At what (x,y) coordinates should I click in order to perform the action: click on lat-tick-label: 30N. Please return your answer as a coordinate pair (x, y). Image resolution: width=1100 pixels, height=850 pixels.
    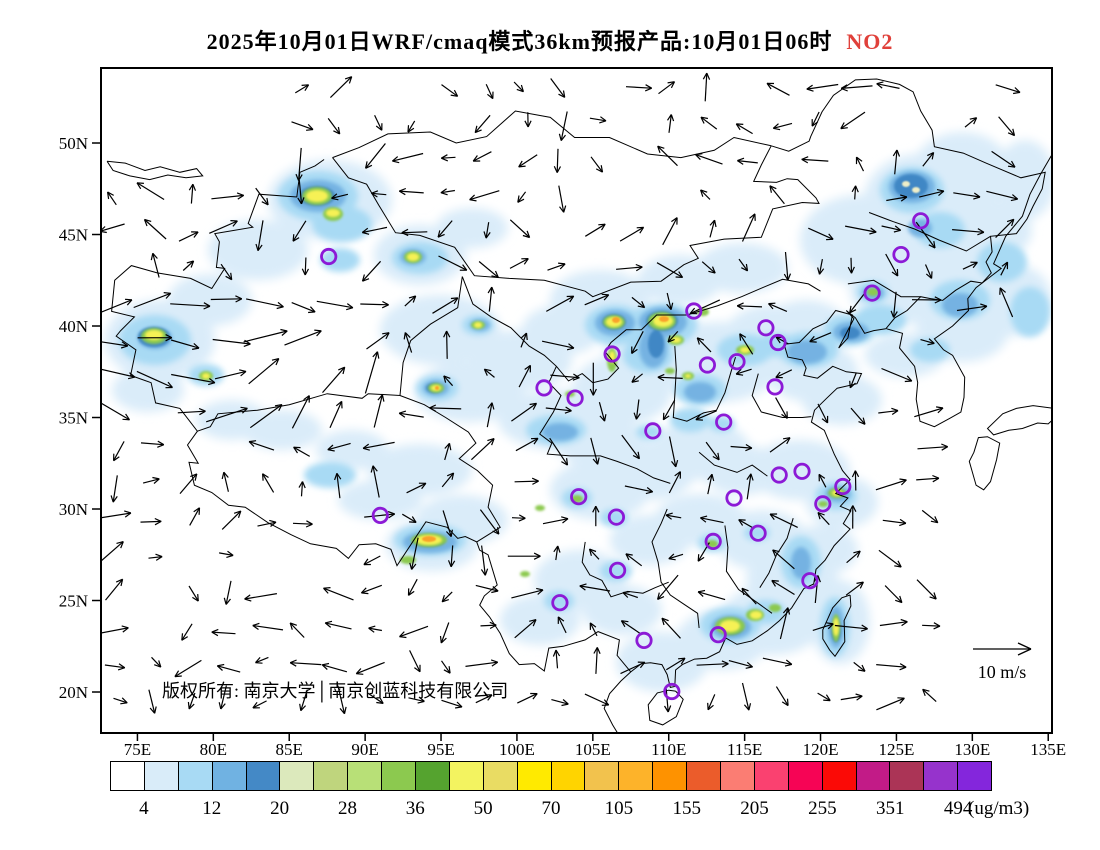
    Looking at the image, I should click on (73, 509).